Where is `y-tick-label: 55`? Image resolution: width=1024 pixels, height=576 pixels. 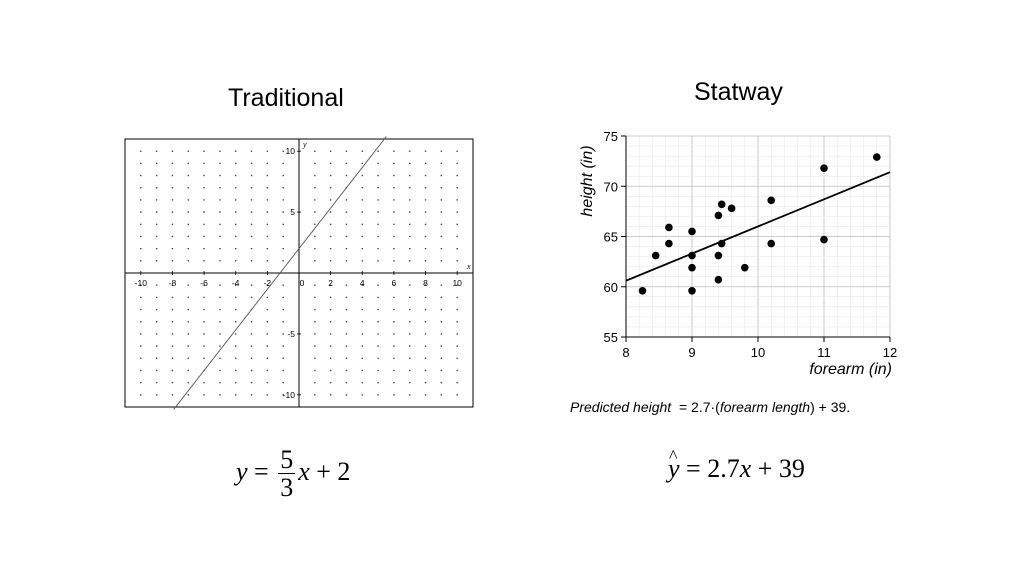 y-tick-label: 55 is located at coordinates (611, 337).